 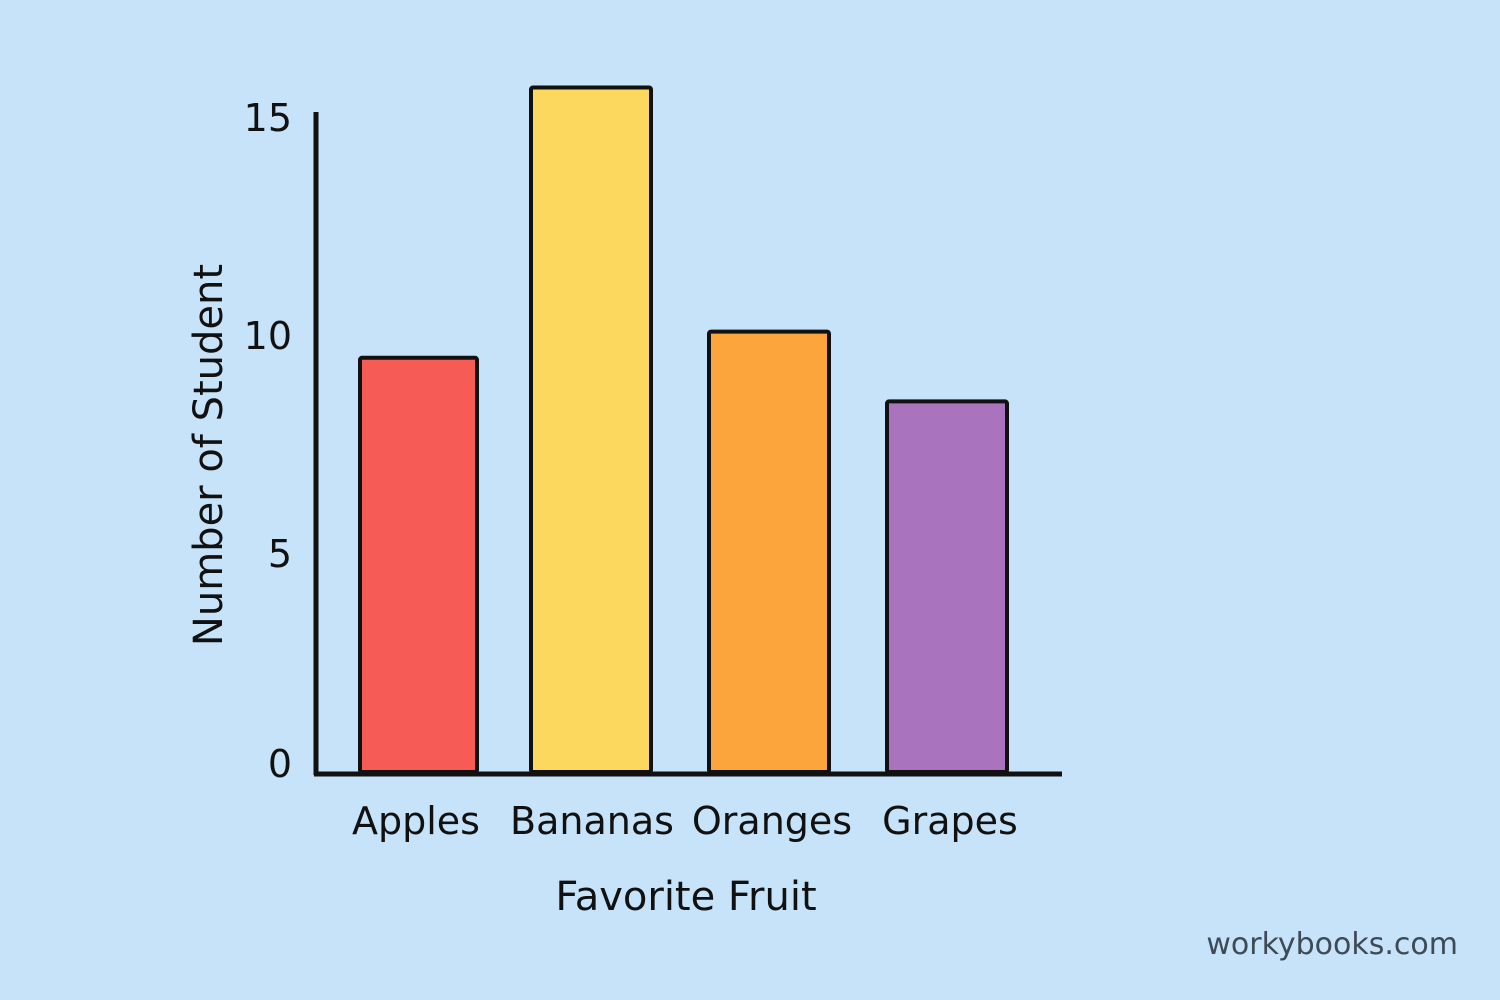 What do you see at coordinates (280, 554) in the screenshot?
I see `y-tick-label-5: 5` at bounding box center [280, 554].